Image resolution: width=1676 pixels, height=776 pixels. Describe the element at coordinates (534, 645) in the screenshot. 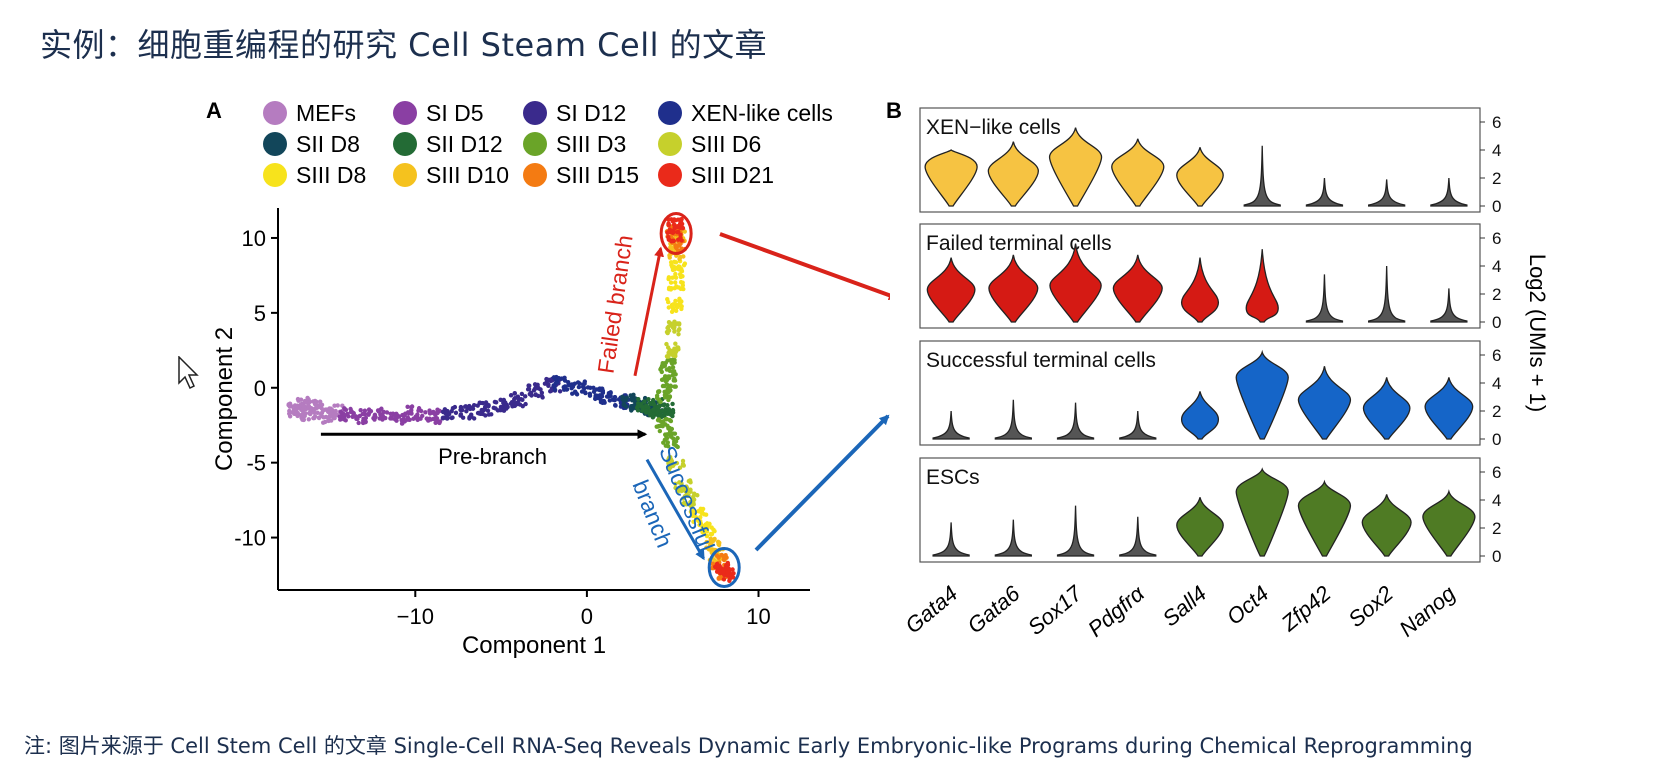

I see `x-axis-title: Component 1` at that location.